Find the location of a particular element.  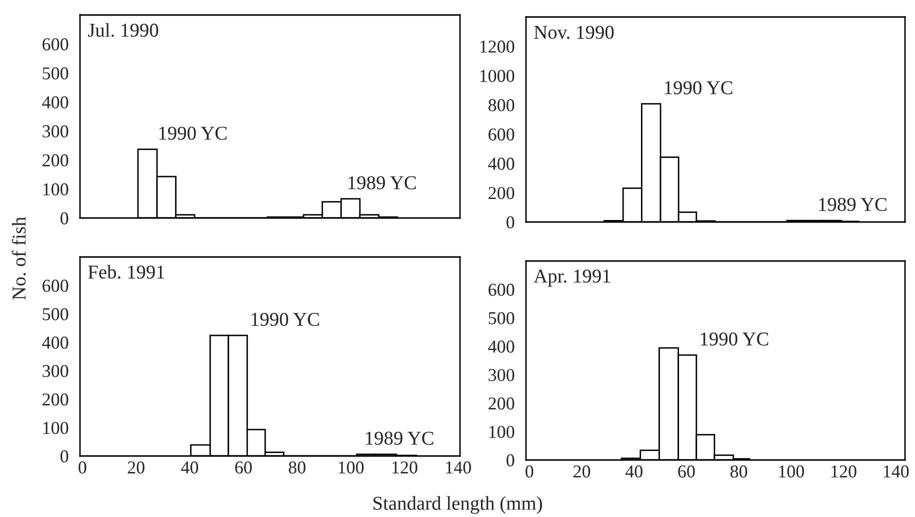

chart-title: Nov. 1990 is located at coordinates (574, 32).